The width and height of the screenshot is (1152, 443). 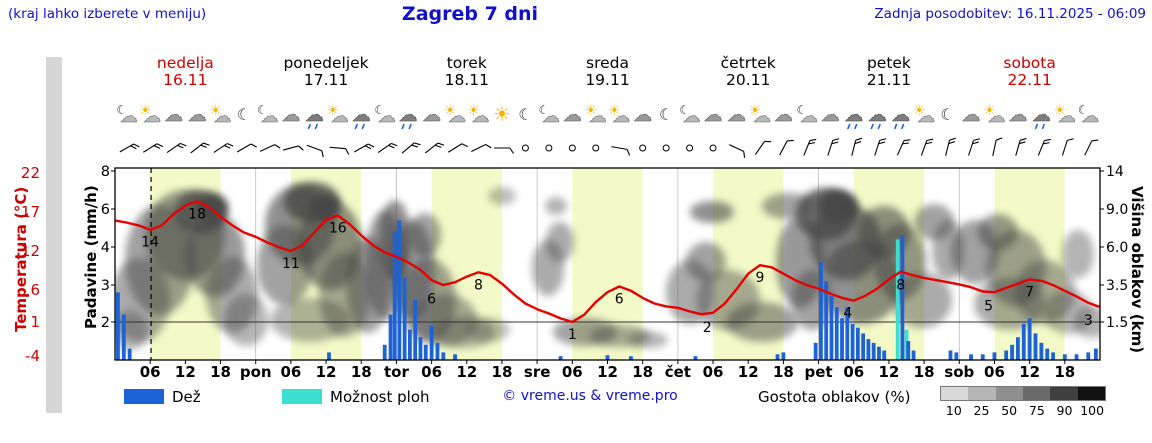 What do you see at coordinates (988, 307) in the screenshot?
I see `temperature-value-label: 5` at bounding box center [988, 307].